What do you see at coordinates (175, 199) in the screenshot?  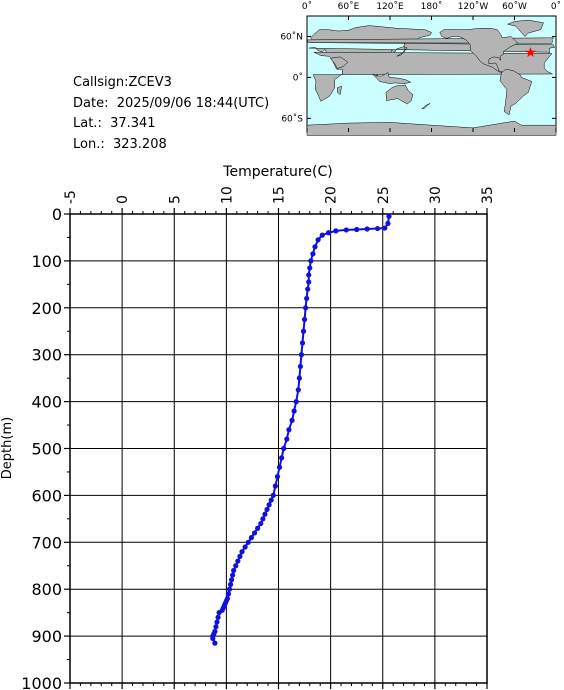 I see `x-tick-label: 5` at bounding box center [175, 199].